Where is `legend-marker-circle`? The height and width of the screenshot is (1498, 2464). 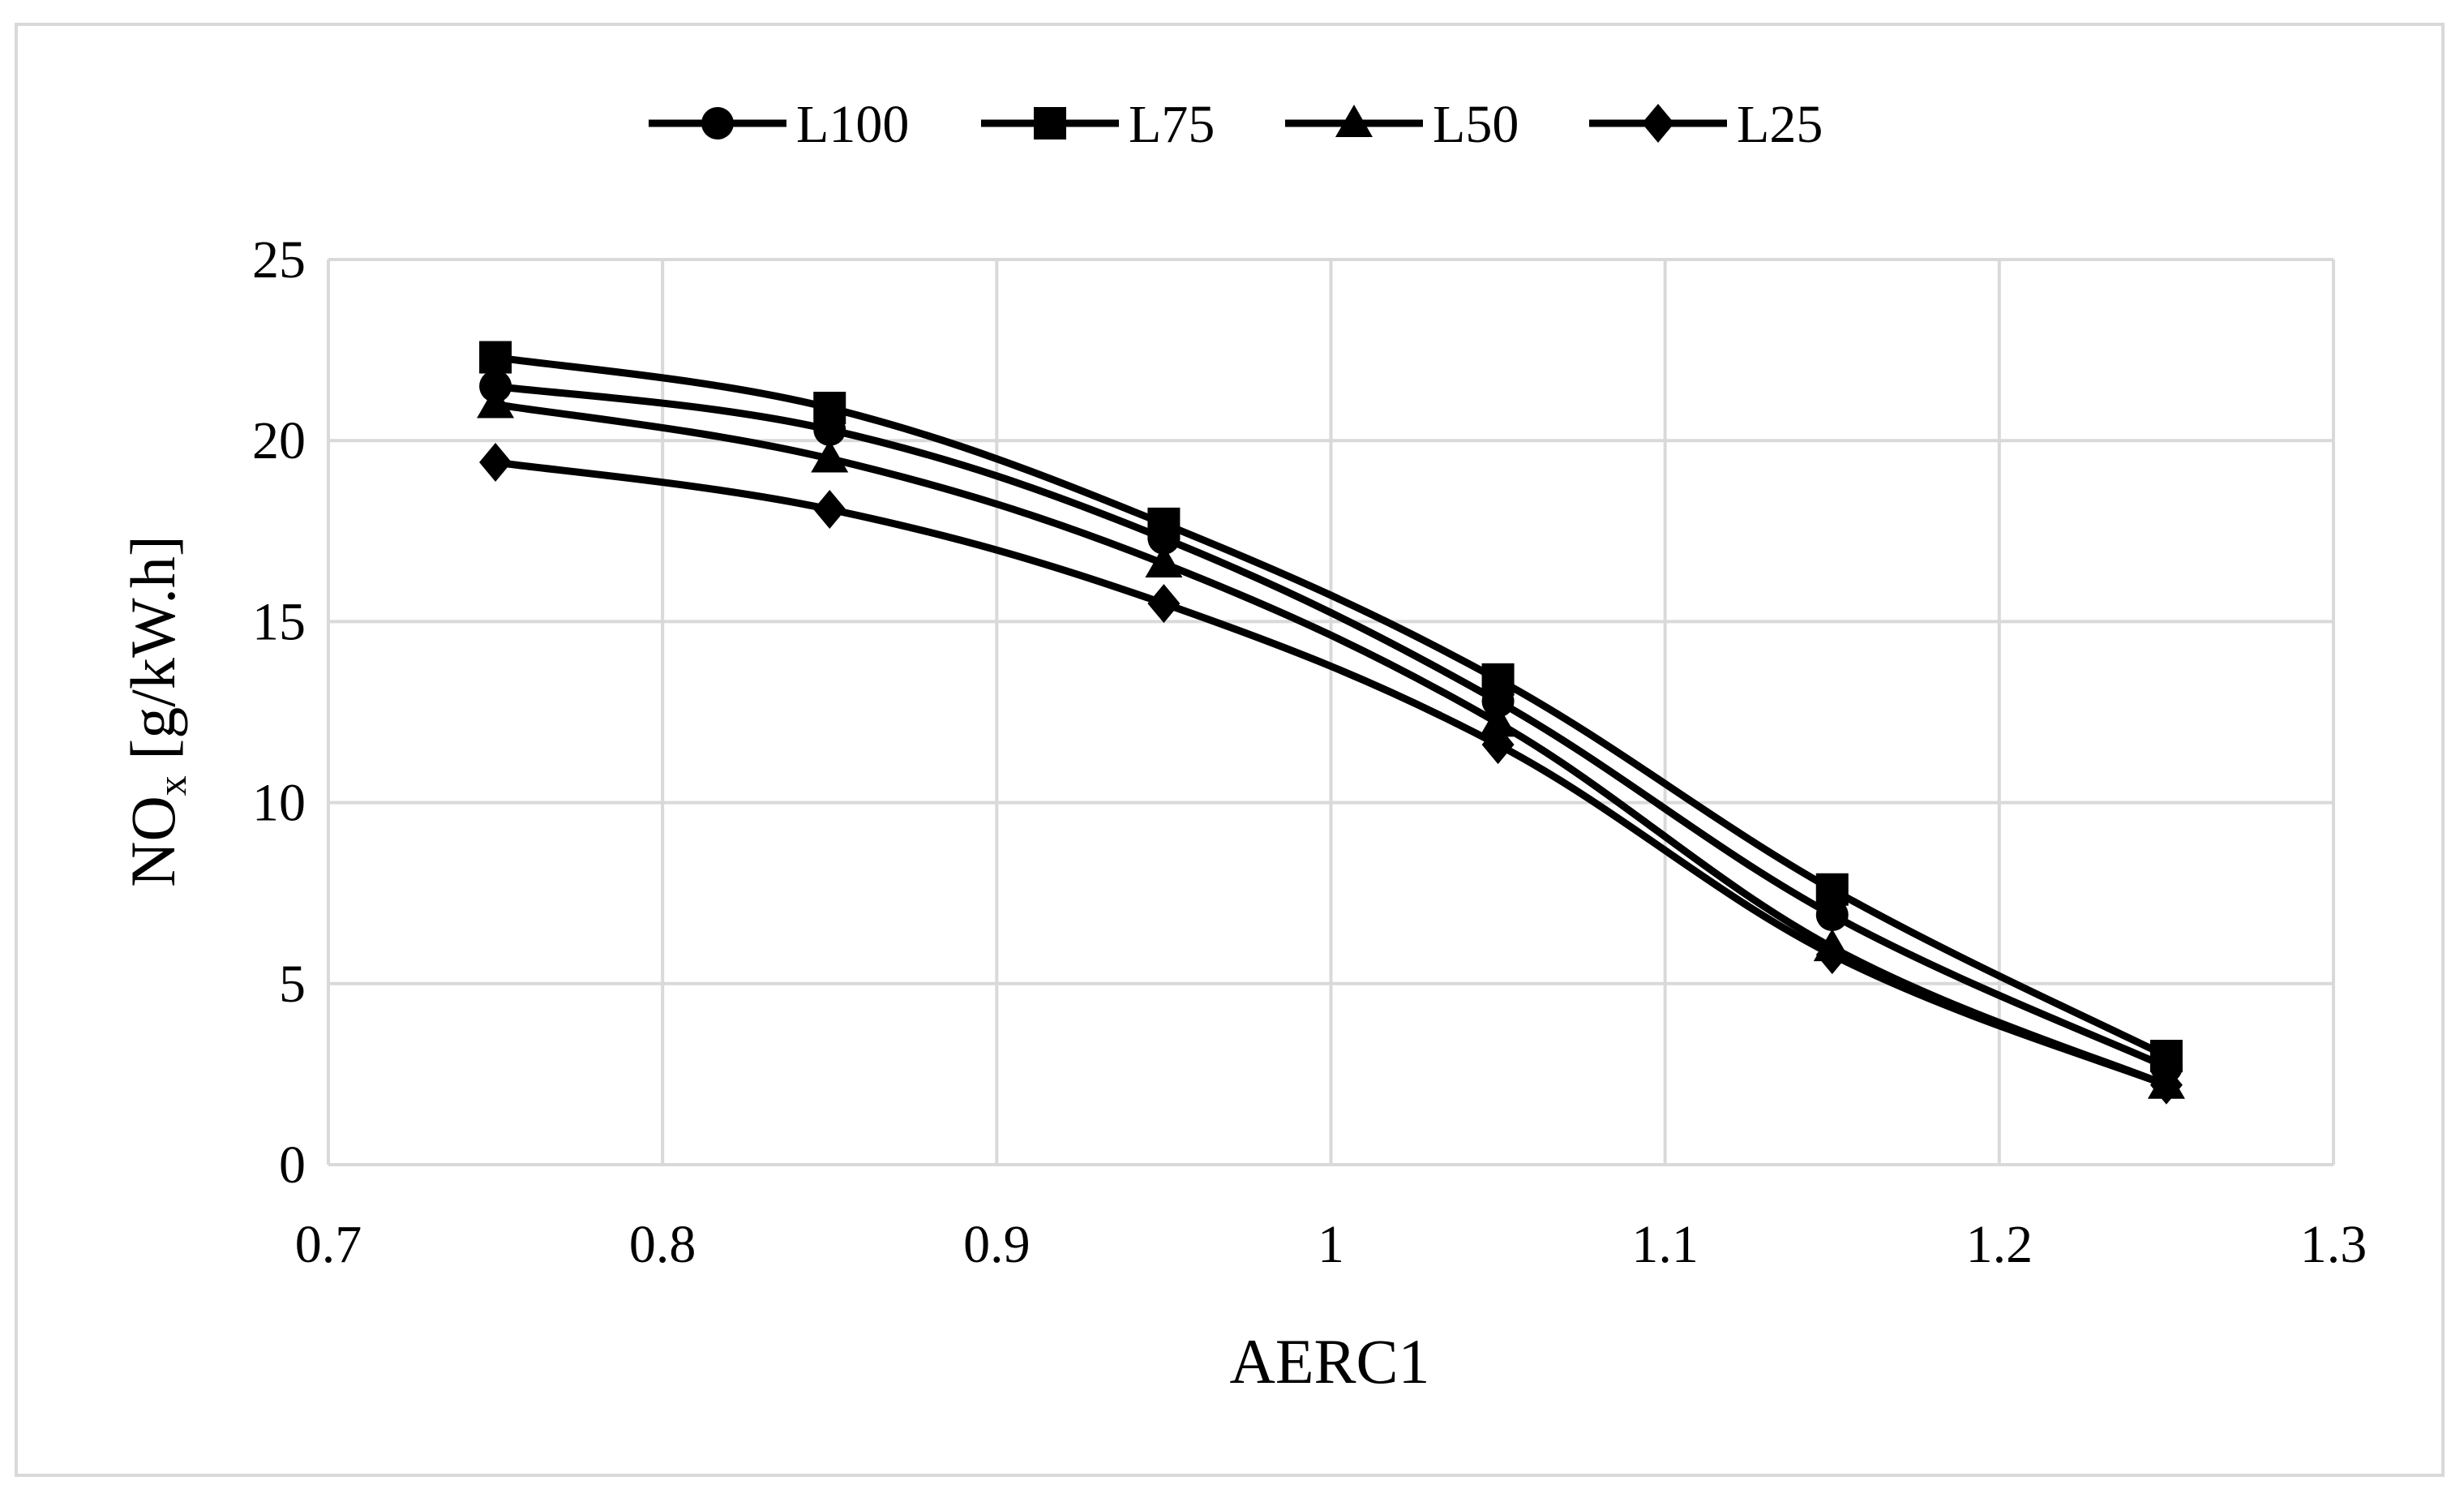
legend-marker-circle is located at coordinates (717, 123).